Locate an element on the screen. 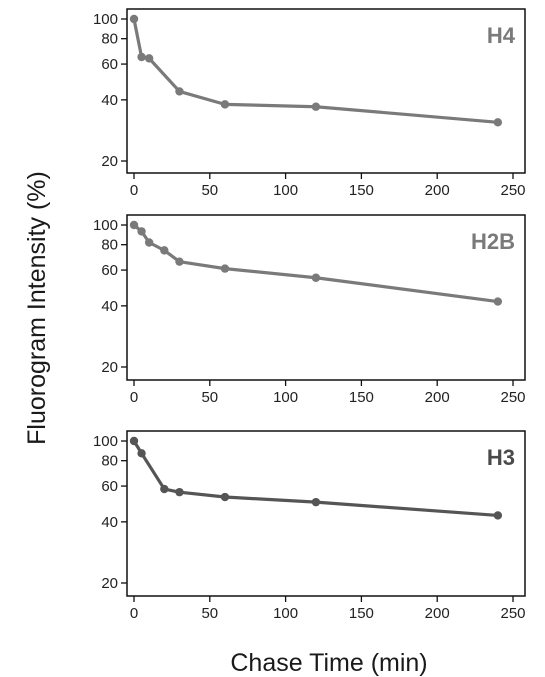  x-axis-label: Chase Time (min) is located at coordinates (328, 663).